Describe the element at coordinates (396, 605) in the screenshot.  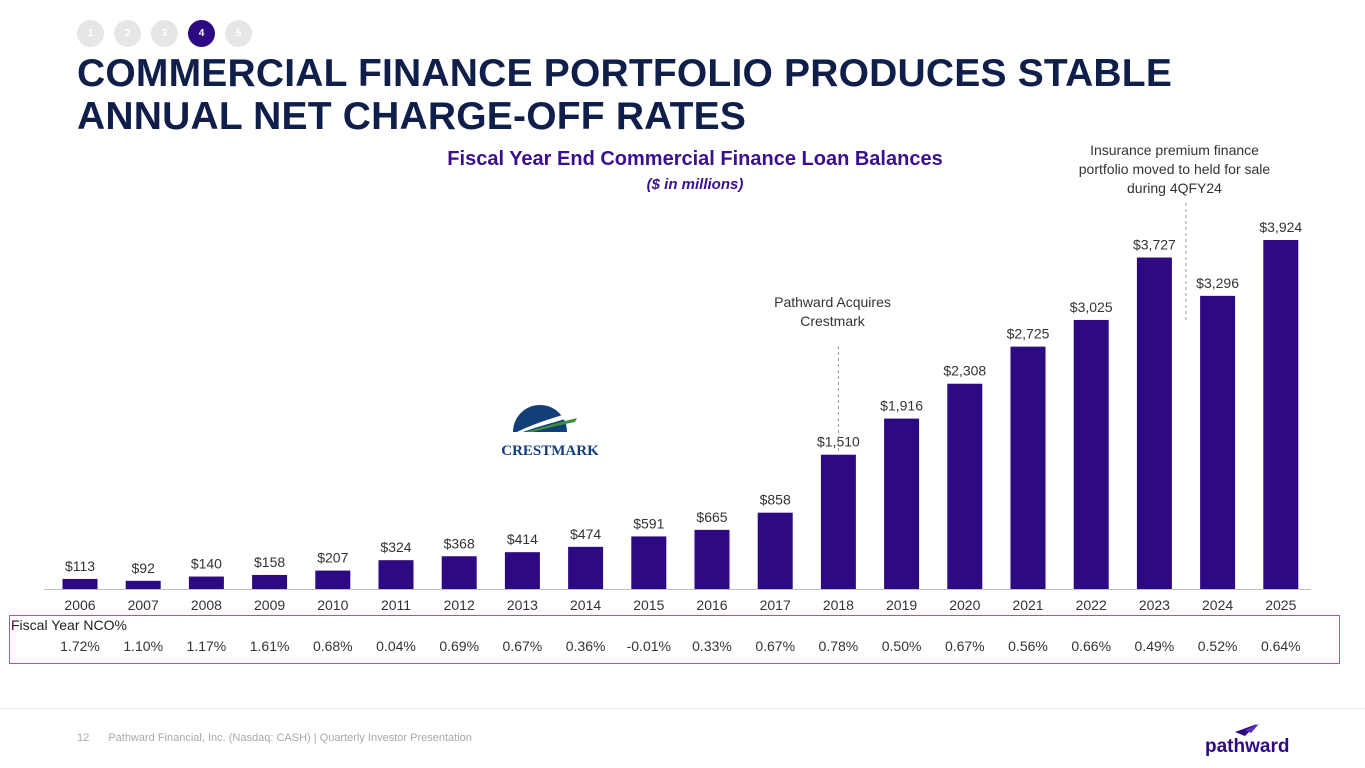
I see `x-tick-label-2011: 2011` at that location.